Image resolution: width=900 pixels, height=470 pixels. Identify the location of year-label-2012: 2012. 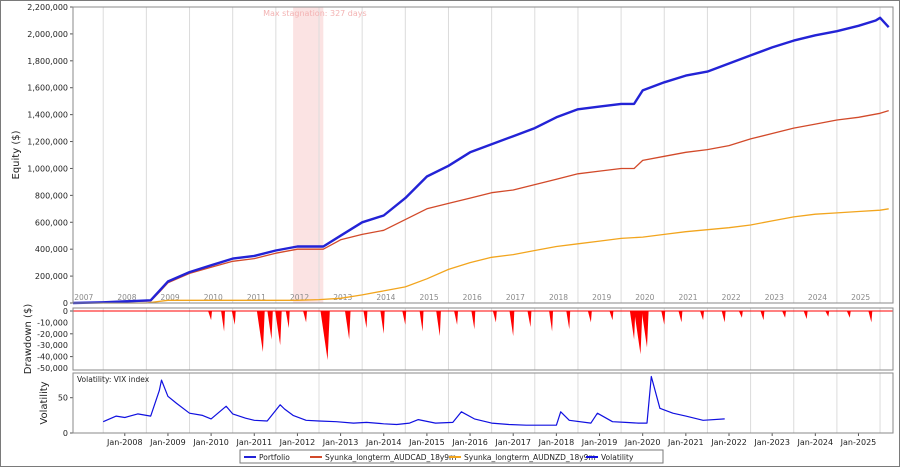
(299, 297).